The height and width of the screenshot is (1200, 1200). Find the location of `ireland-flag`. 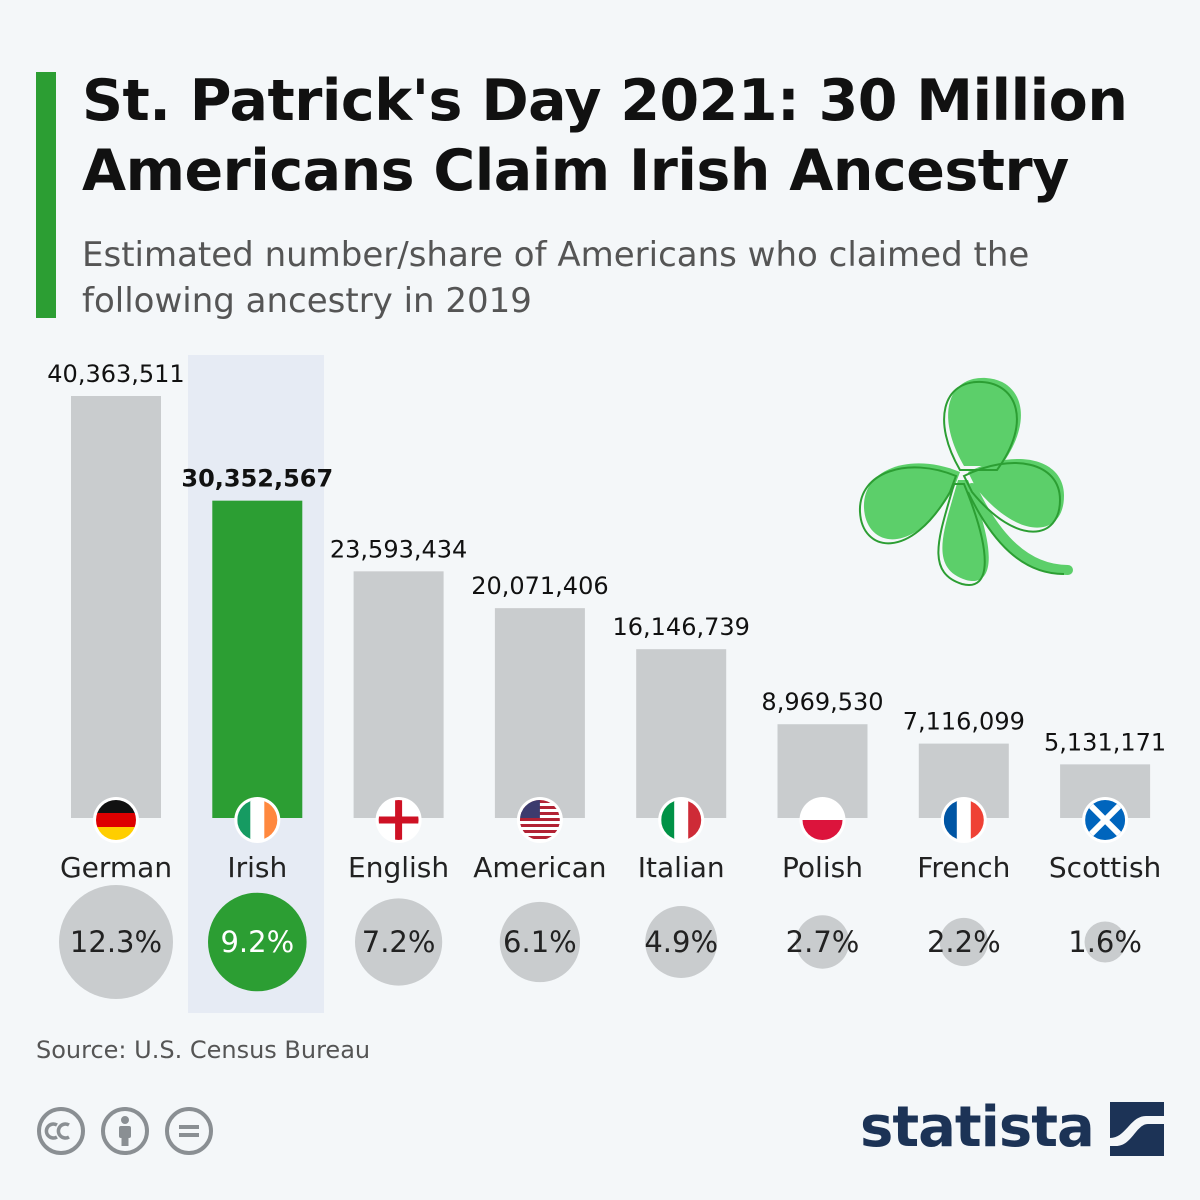

ireland-flag is located at coordinates (257, 820).